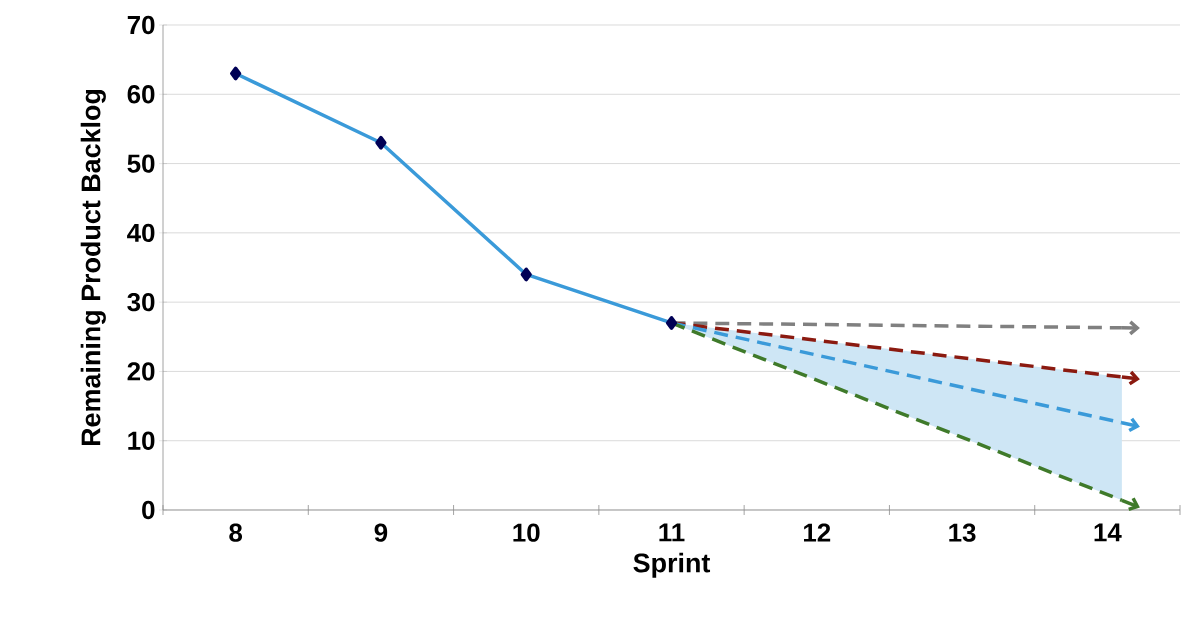 This screenshot has height=625, width=1194. What do you see at coordinates (526, 532) in the screenshot?
I see `x-tick-label: 10` at bounding box center [526, 532].